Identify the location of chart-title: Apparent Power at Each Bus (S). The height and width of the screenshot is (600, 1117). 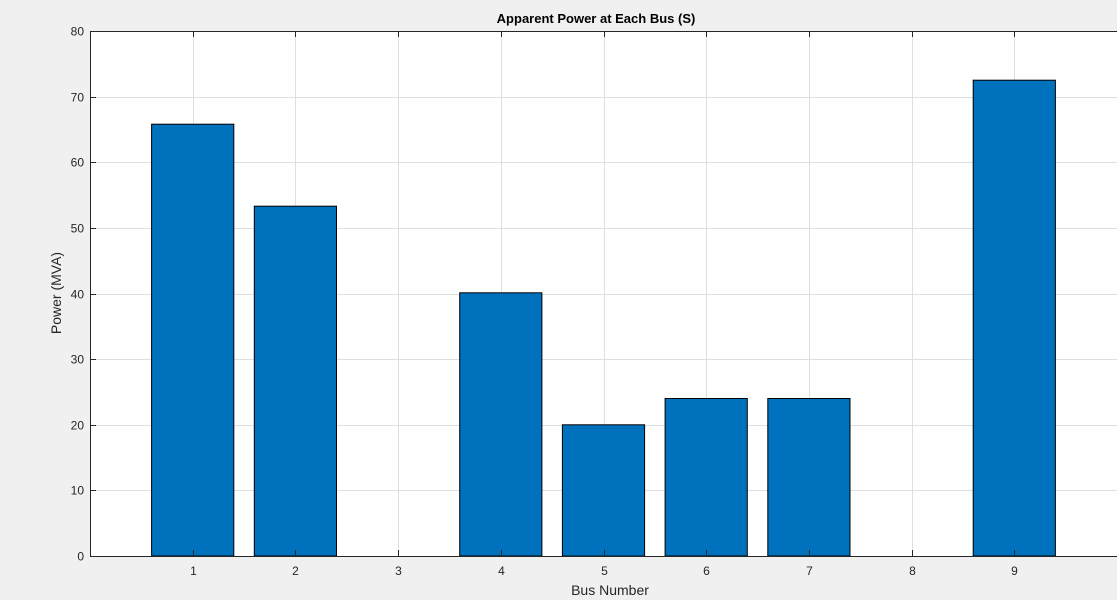
(596, 18).